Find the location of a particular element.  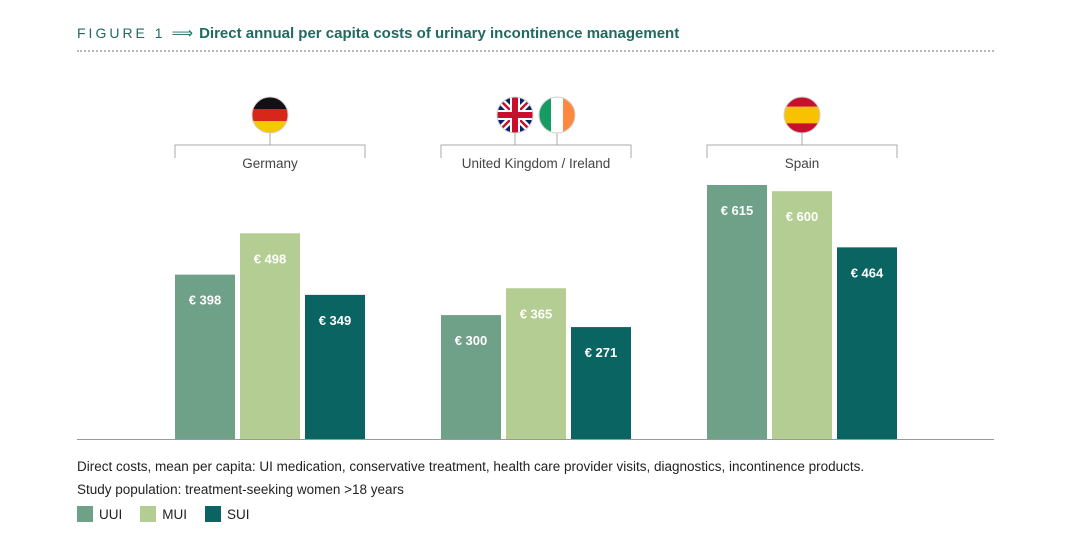

germany-flag-icon is located at coordinates (270, 115).